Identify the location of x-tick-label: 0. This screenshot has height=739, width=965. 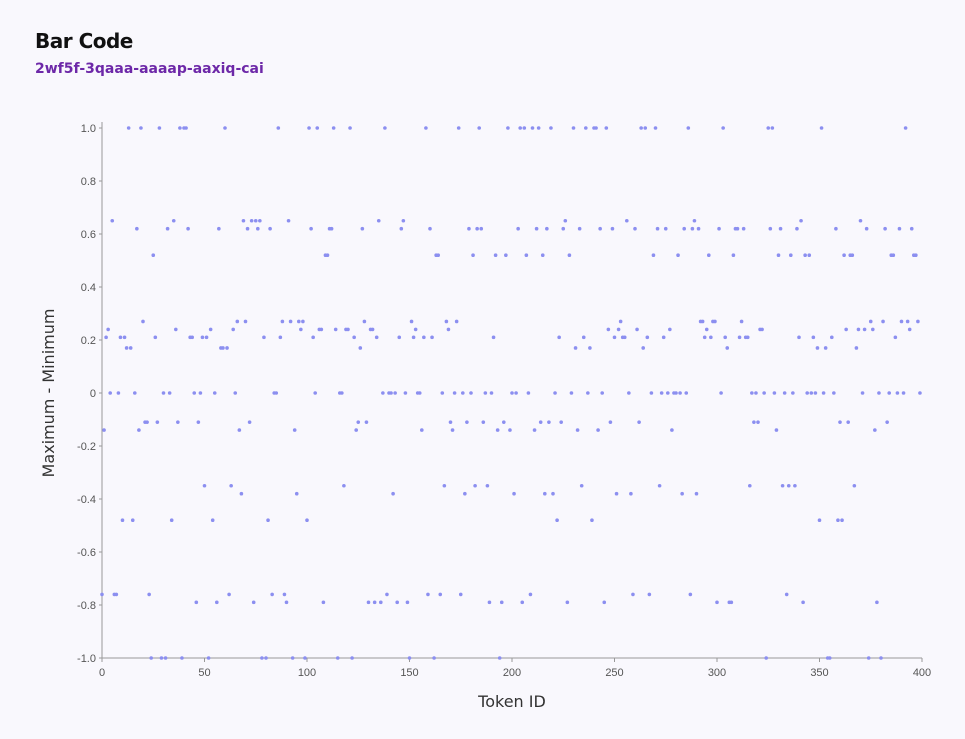
(102, 673).